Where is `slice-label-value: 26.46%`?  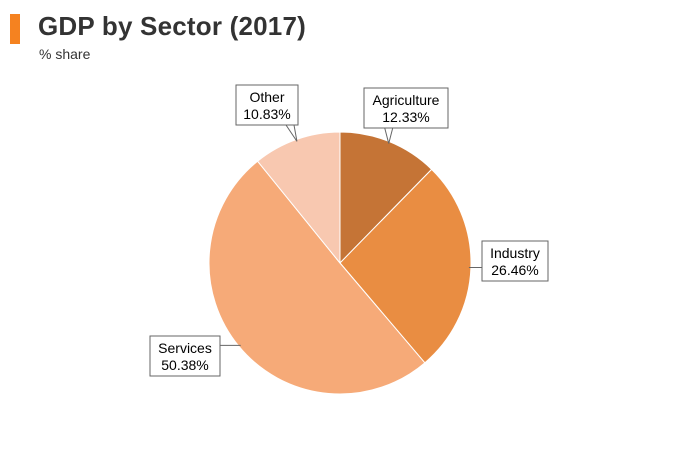
slice-label-value: 26.46% is located at coordinates (514, 270).